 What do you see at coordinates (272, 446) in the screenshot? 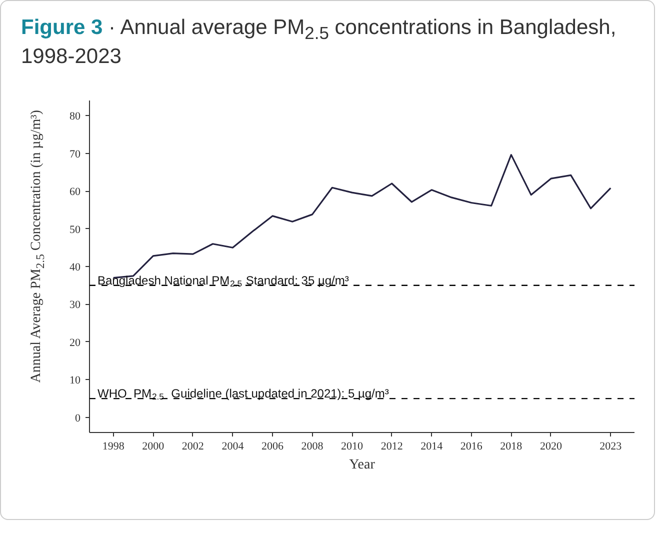
I see `x-tick-label: 2006` at bounding box center [272, 446].